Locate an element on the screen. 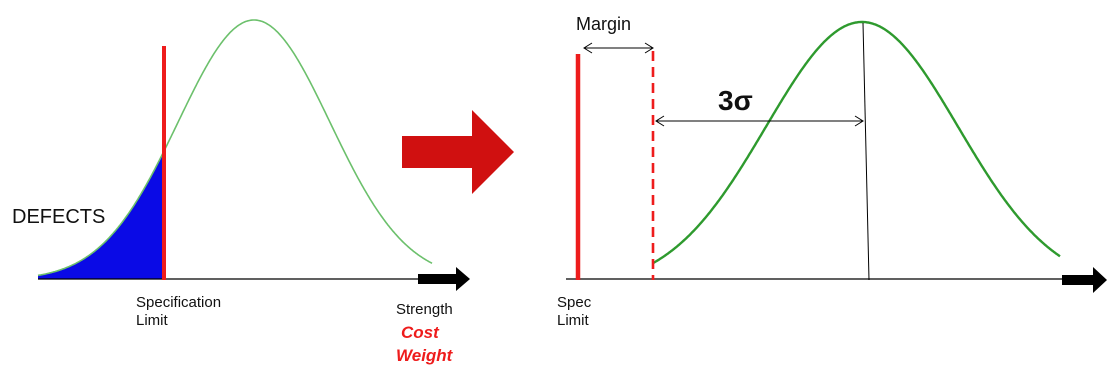  defects-label: DEFECTS is located at coordinates (58, 217).